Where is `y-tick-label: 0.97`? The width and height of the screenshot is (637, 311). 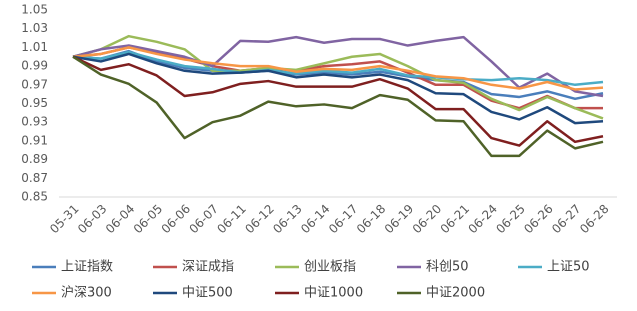 y-tick-label: 0.97 is located at coordinates (34, 84).